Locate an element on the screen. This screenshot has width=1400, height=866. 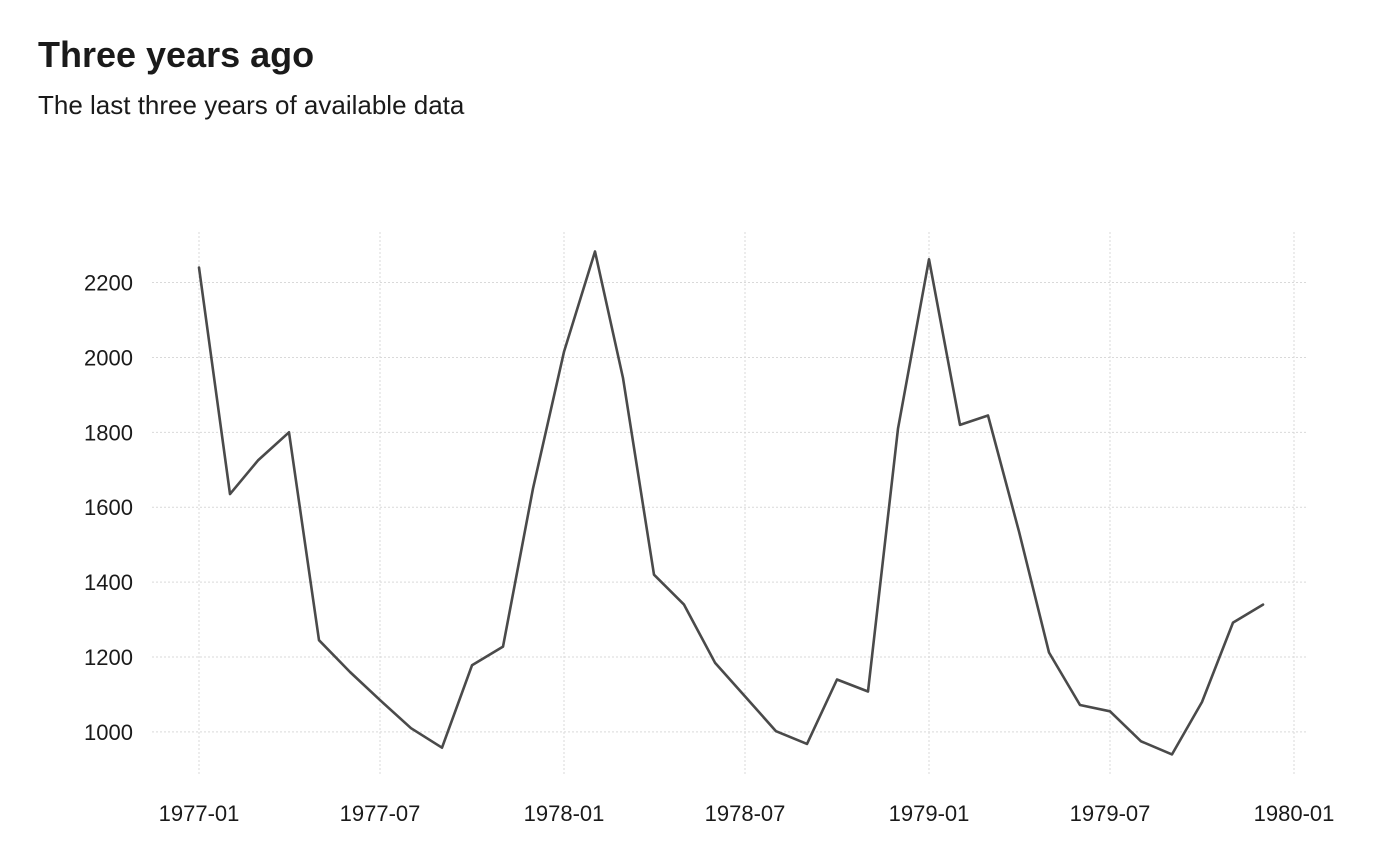
x-tick-label: 1977-07 is located at coordinates (380, 813).